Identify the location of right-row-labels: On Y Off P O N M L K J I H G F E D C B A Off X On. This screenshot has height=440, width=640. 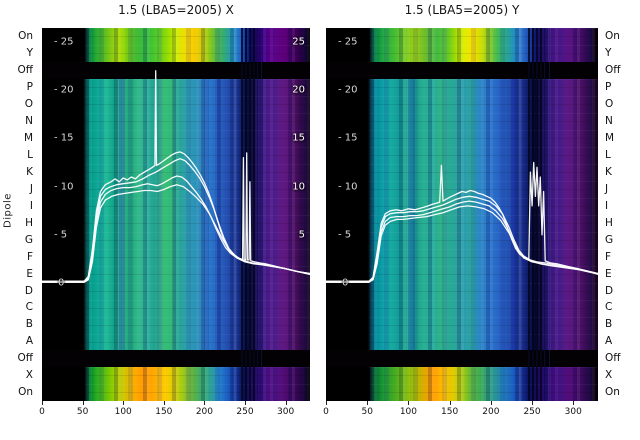
(621, 214).